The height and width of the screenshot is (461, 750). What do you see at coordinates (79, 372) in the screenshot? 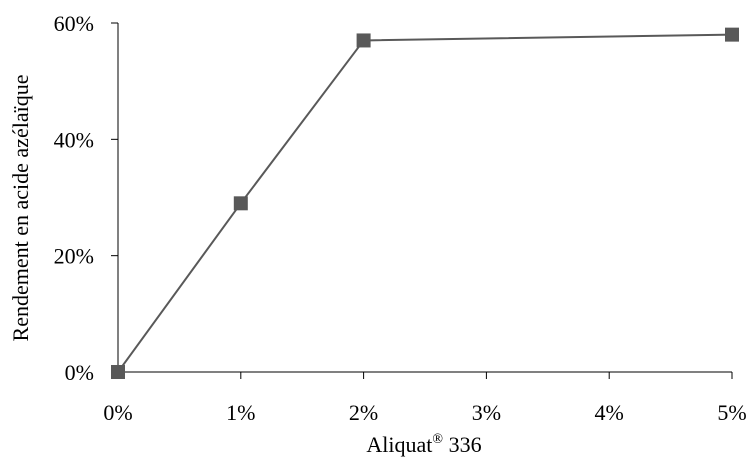
I see `y-tick-label: 0%` at bounding box center [79, 372].